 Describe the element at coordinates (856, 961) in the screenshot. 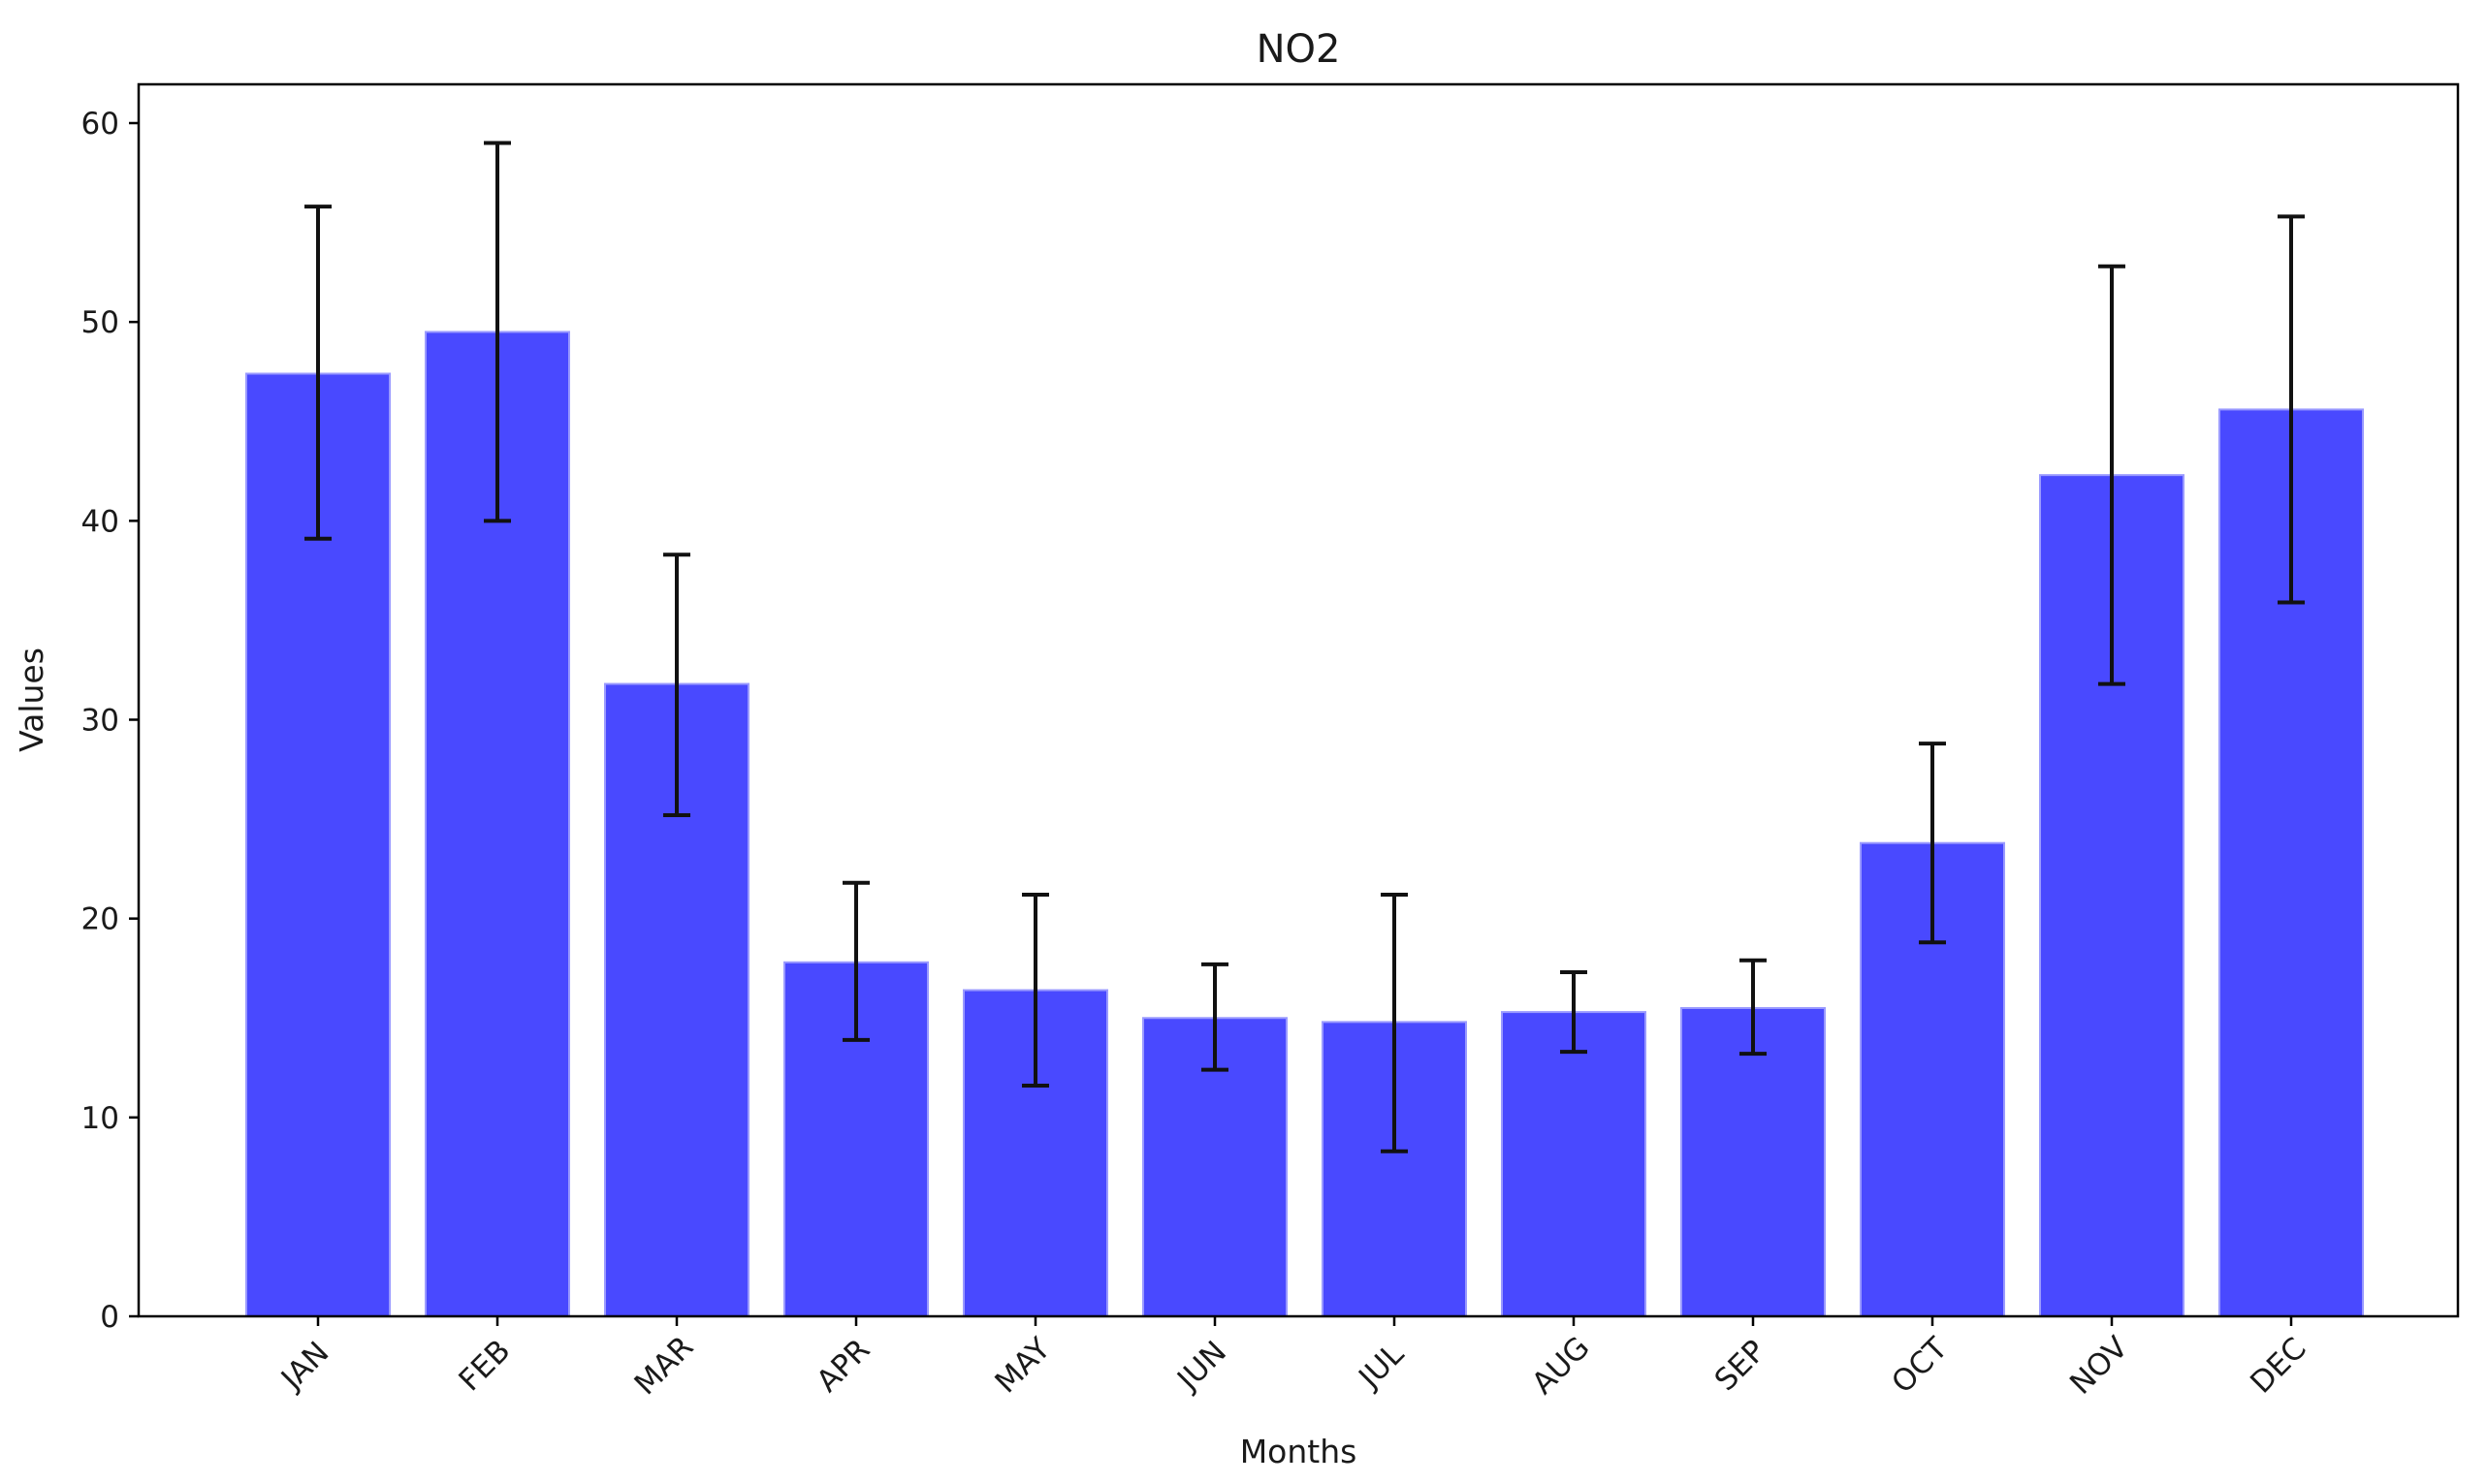

I see `error-bar-apr` at that location.